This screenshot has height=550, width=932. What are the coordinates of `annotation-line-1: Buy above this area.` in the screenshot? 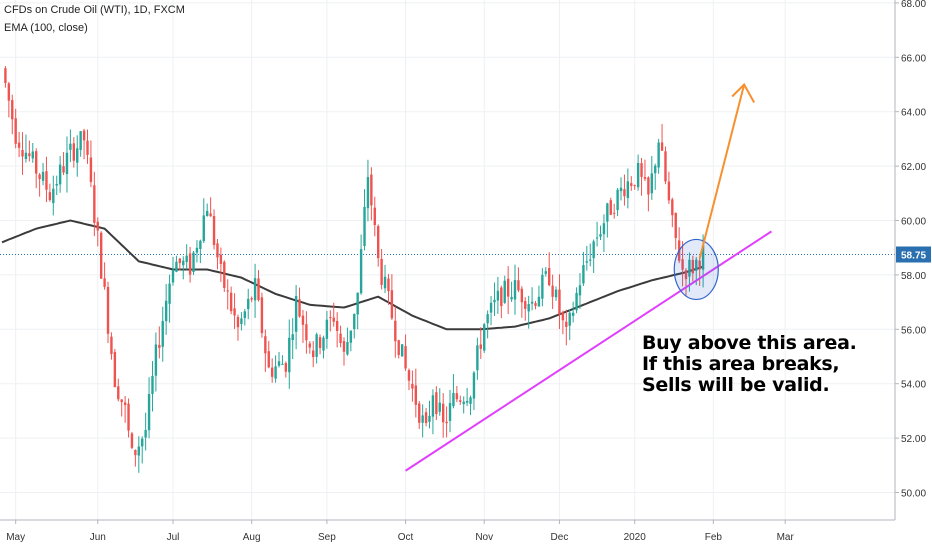 It's located at (749, 343).